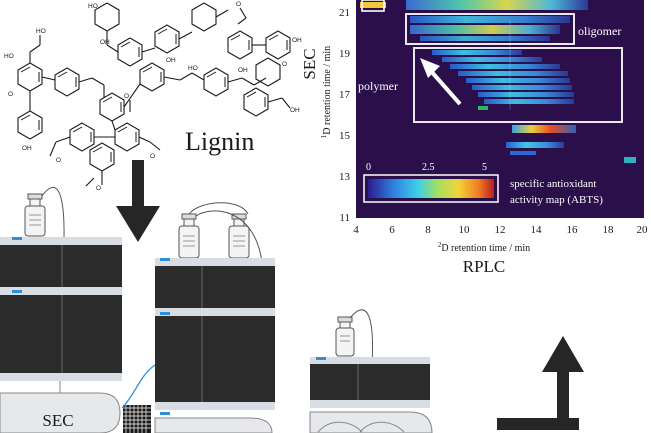  I want to click on colorbar-tick: 2.5, so click(428, 167).